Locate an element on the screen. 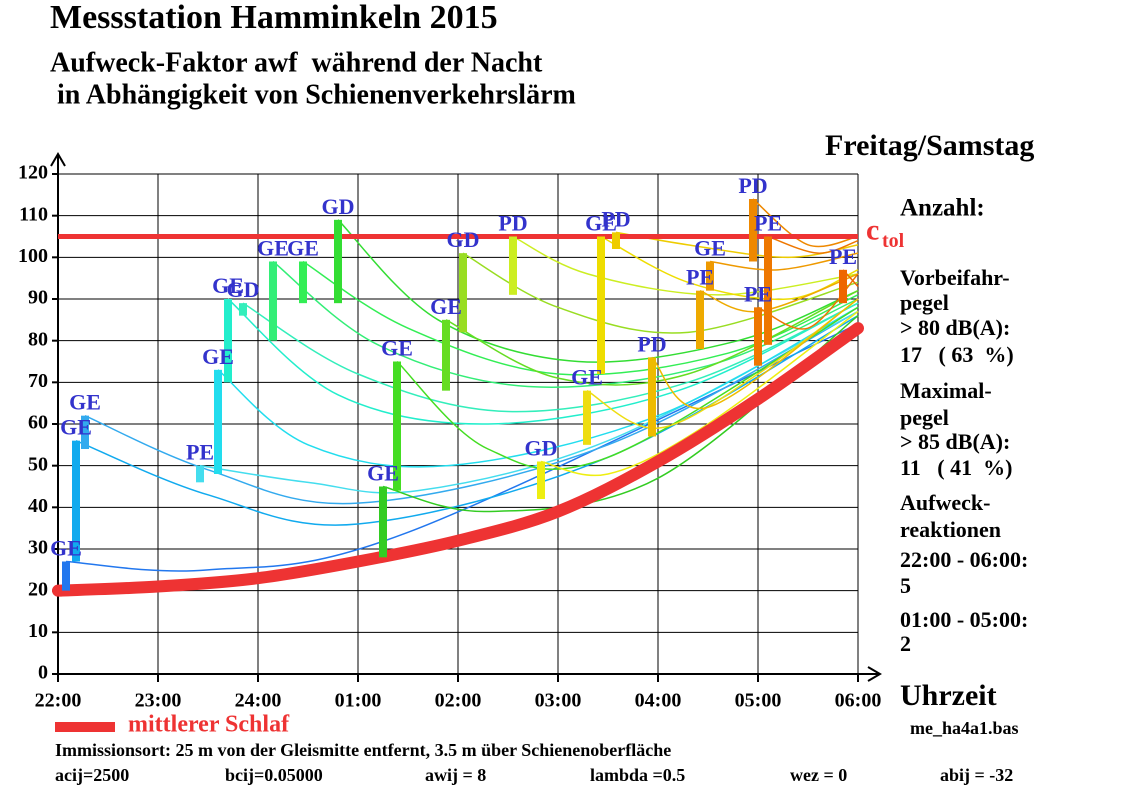 The width and height of the screenshot is (1136, 792). threshold-label-sub: tol is located at coordinates (893, 241).